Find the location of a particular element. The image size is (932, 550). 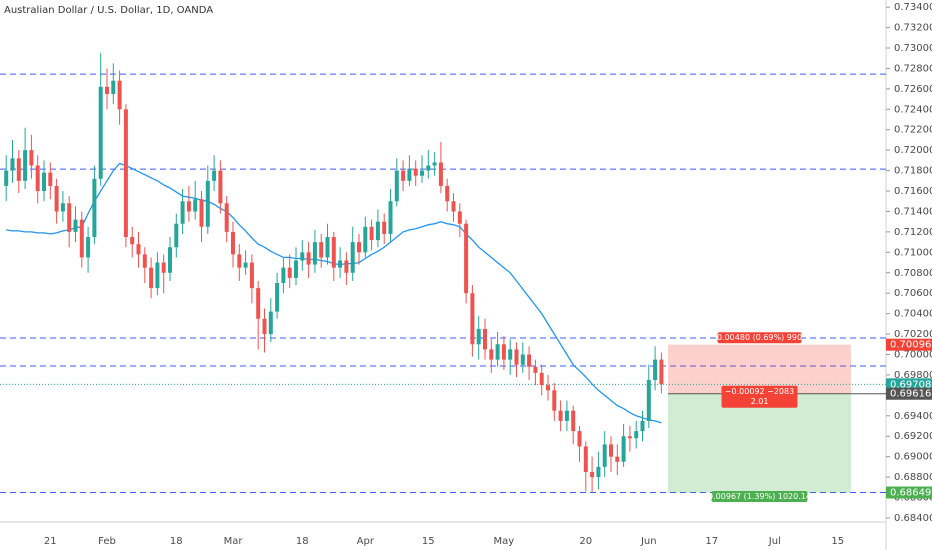

x-tick-label: Jul is located at coordinates (774, 541).